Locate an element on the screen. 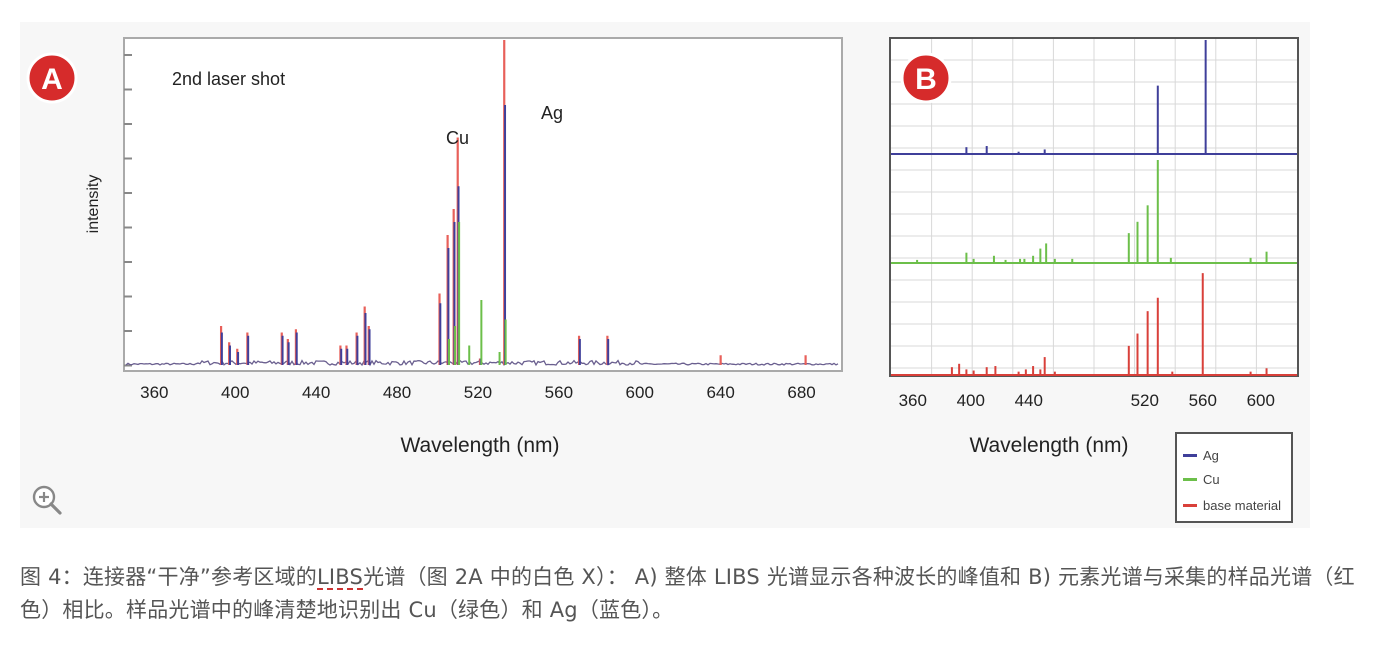  panel-b-grid is located at coordinates (1094, 207).